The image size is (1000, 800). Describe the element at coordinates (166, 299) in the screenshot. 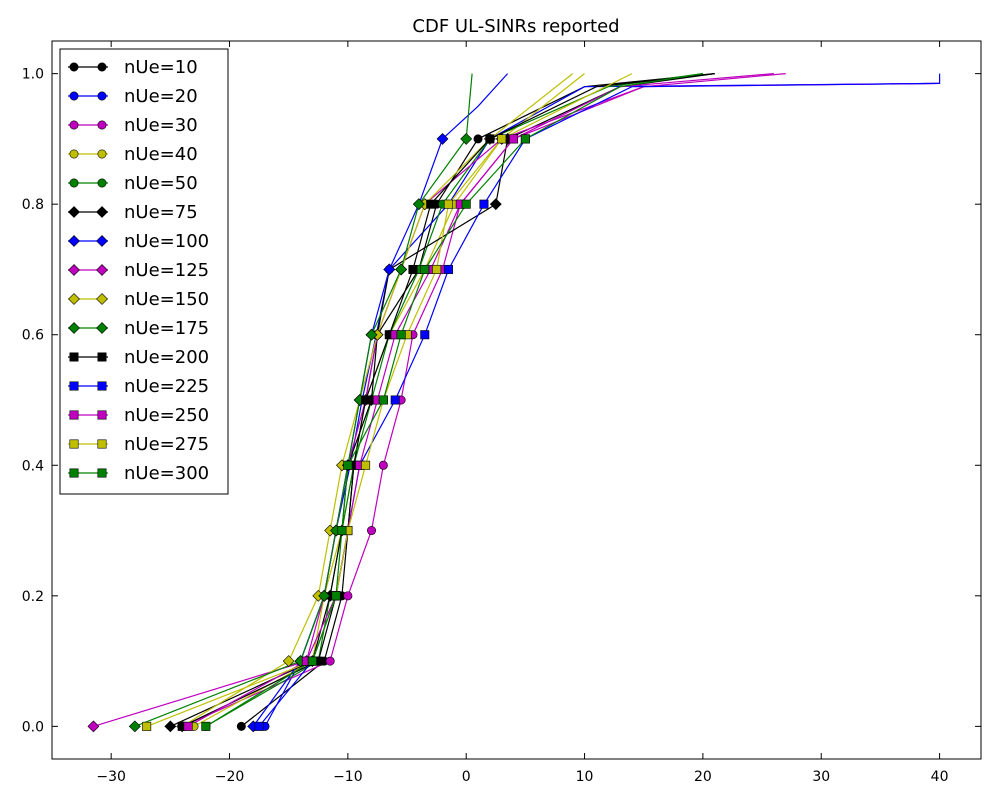

I see `legend-label: nUe=150` at that location.